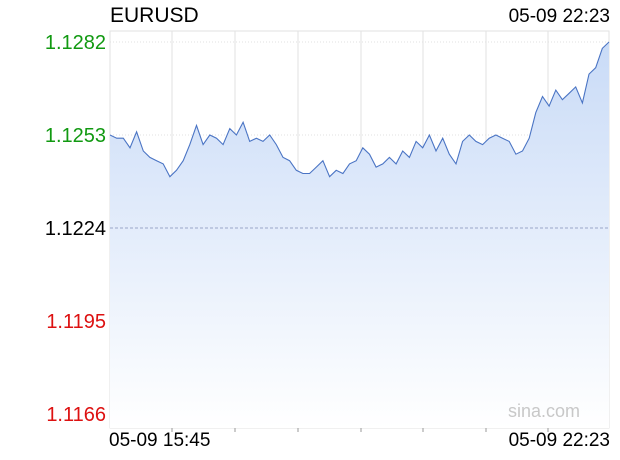 This screenshot has width=620, height=460. I want to click on y-tick-label-0: 1.1282, so click(75, 43).